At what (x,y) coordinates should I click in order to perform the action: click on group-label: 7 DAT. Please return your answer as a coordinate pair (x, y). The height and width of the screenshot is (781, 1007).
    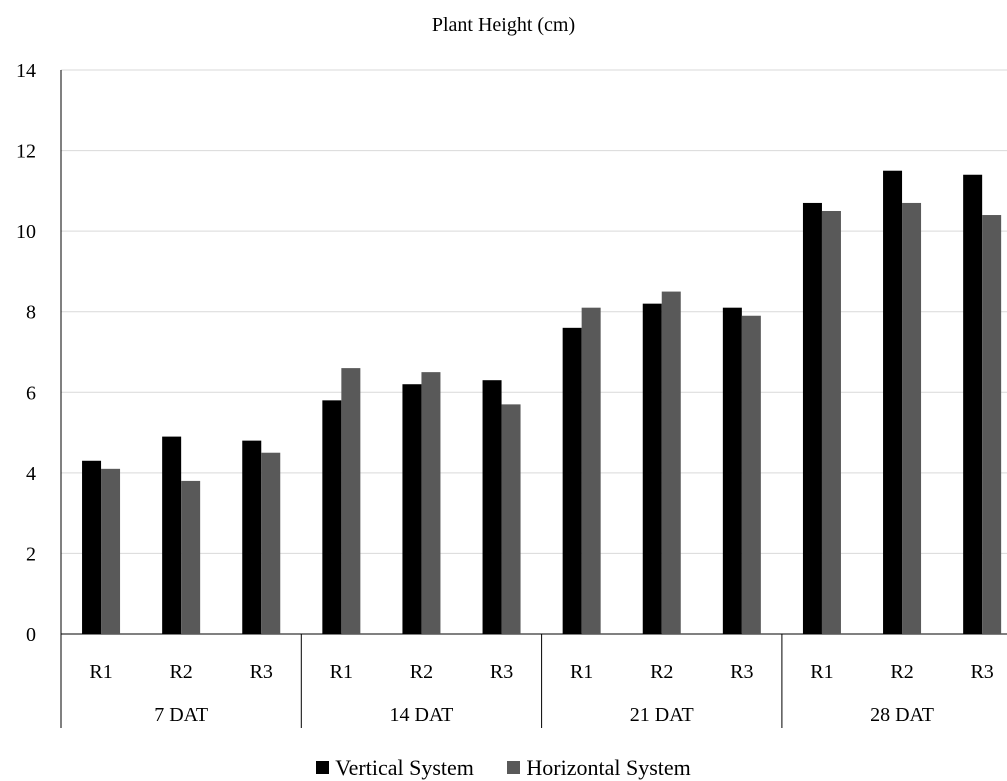
    Looking at the image, I should click on (181, 715).